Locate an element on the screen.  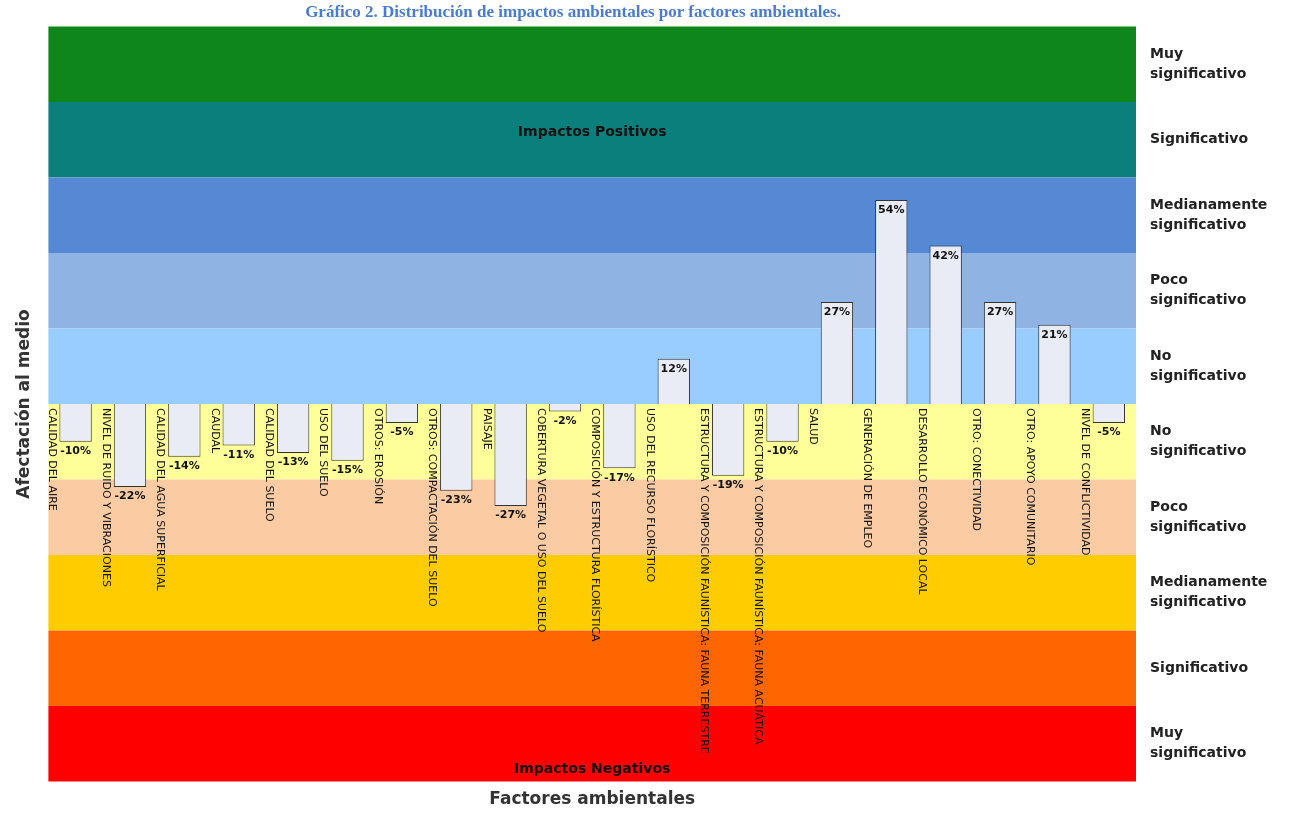
x-axis-title: Factores ambientales is located at coordinates (592, 798).